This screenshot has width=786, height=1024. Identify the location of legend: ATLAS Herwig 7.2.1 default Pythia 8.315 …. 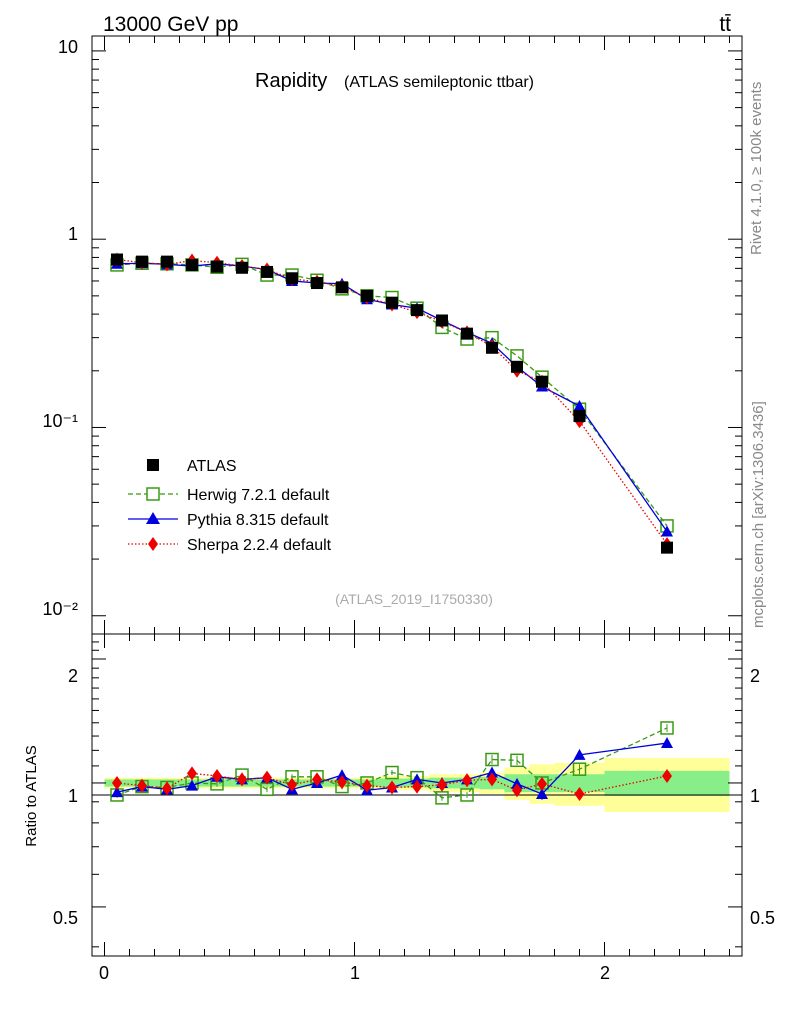
(230, 506).